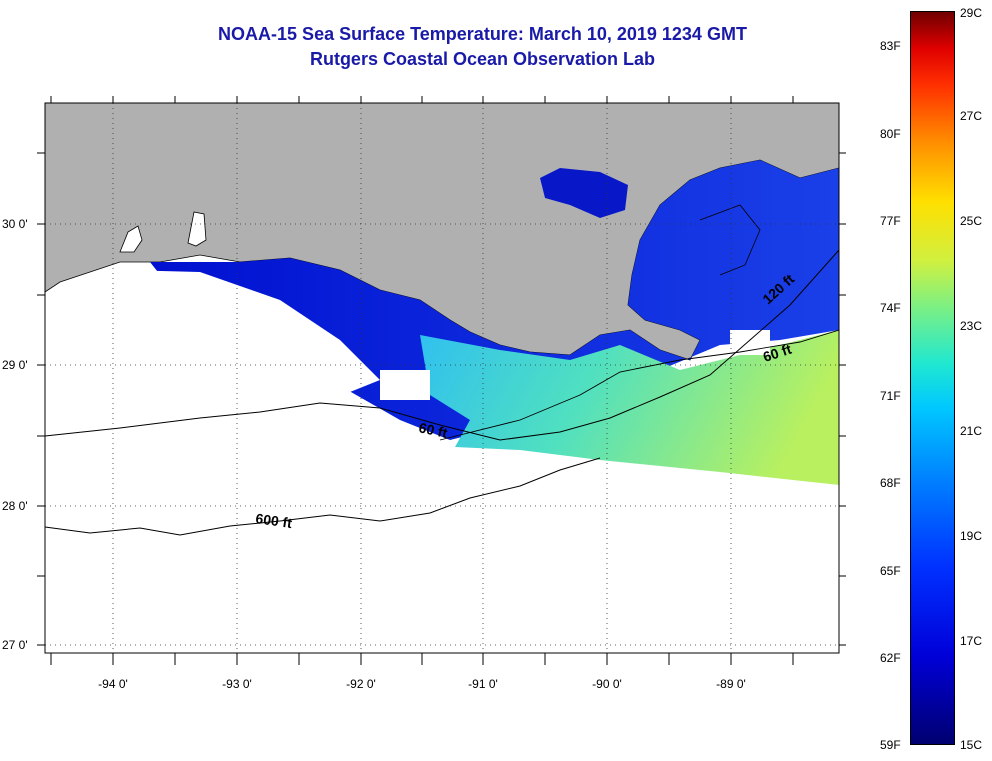 The image size is (992, 761). What do you see at coordinates (890, 221) in the screenshot?
I see `colorbar-f-label: 77F` at bounding box center [890, 221].